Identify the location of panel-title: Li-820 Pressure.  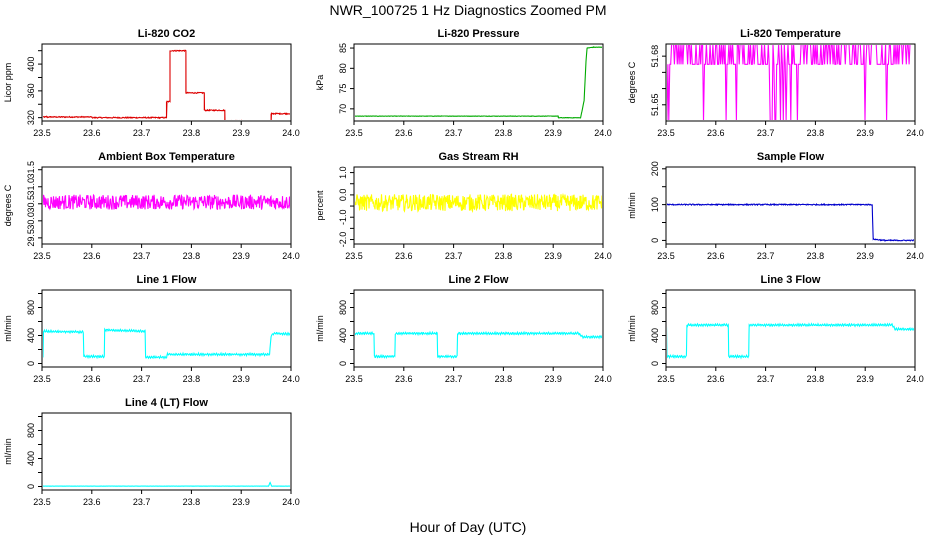
(479, 34).